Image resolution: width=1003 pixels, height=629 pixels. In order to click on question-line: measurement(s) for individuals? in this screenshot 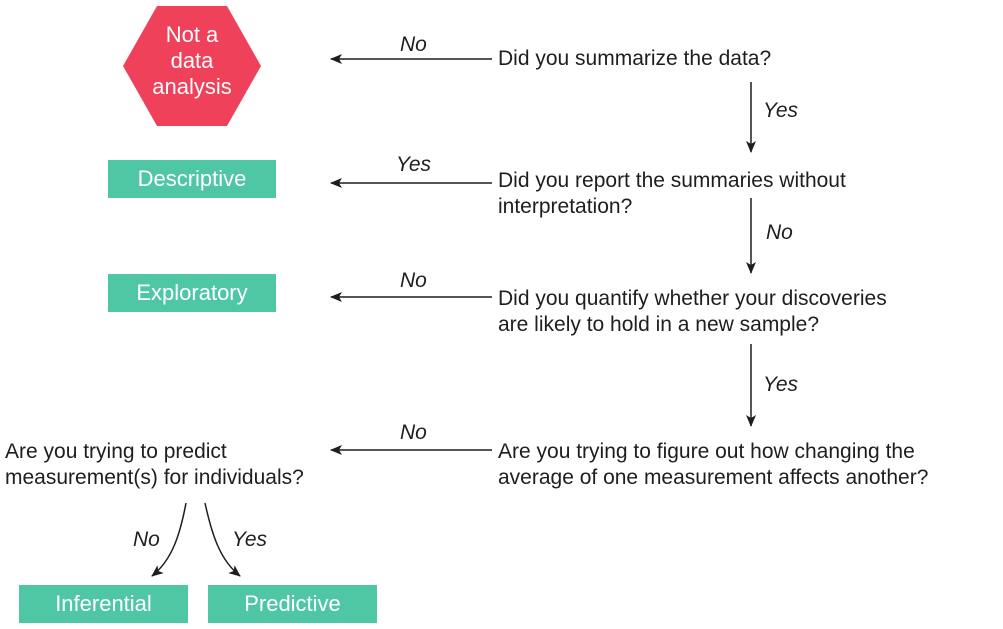, I will do `click(154, 477)`.